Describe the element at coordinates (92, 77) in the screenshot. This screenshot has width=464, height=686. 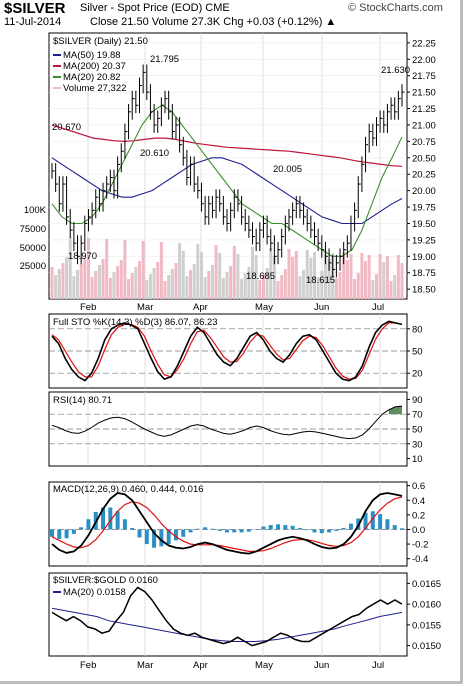
I see `legend-entry: MA(20) 20.82` at that location.